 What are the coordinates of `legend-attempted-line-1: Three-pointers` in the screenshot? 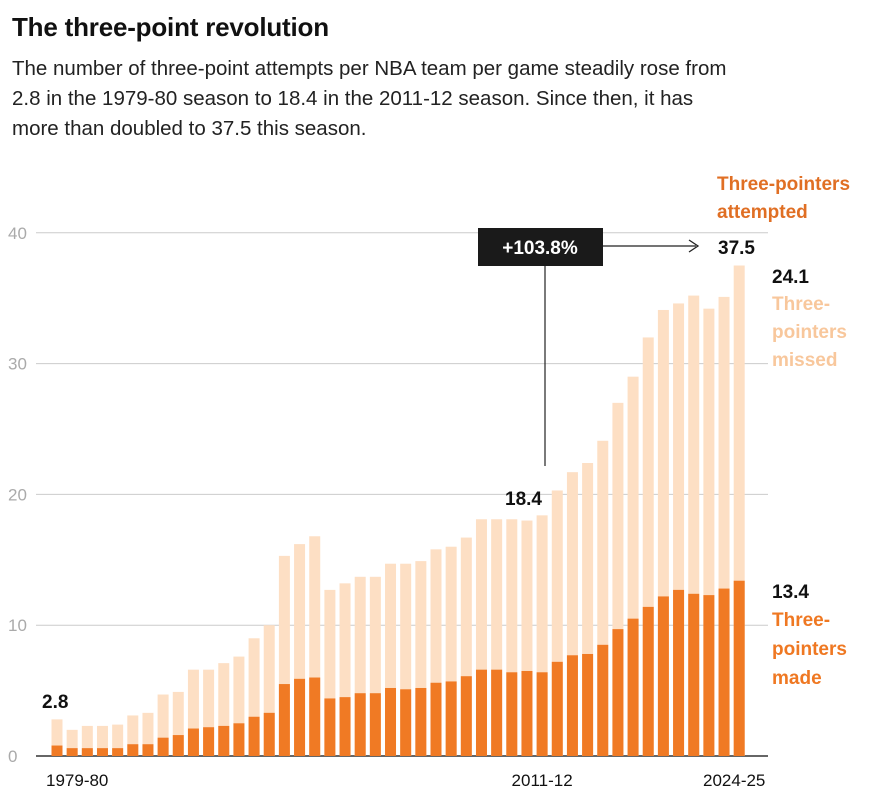 It's located at (783, 184).